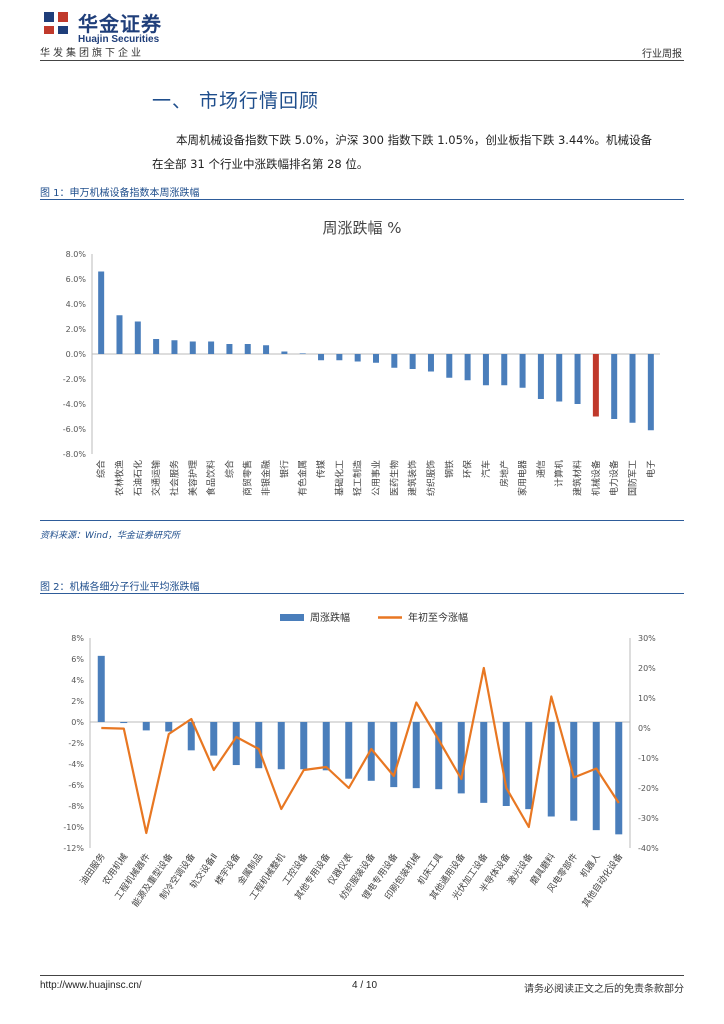  I want to click on chart1-category-label: 轻工制造, so click(358, 478).